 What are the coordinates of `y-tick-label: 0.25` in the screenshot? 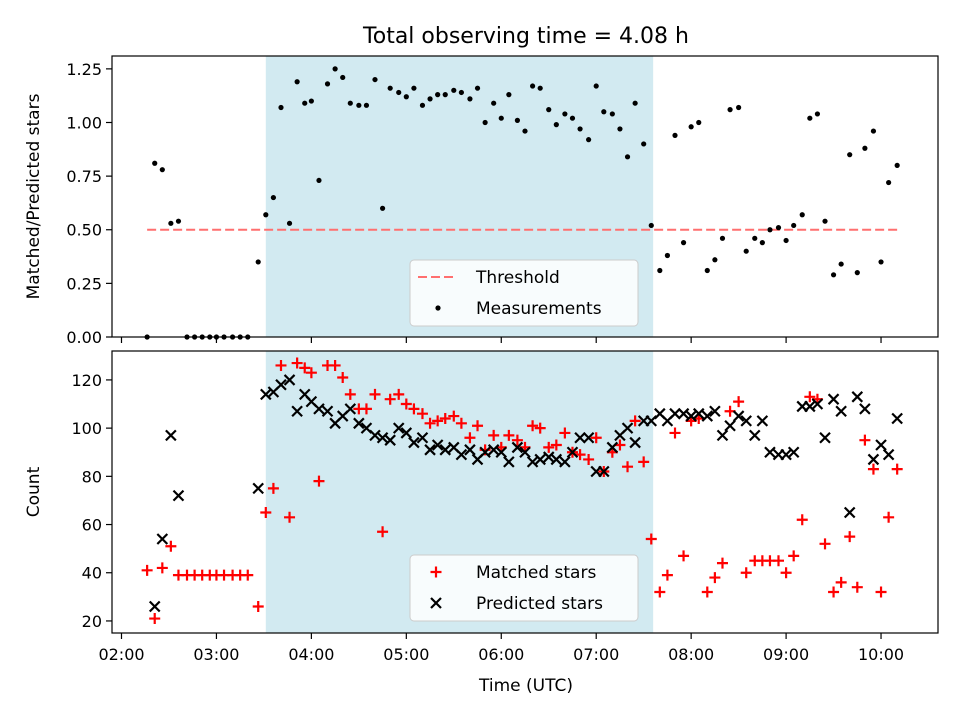 It's located at (84, 283).